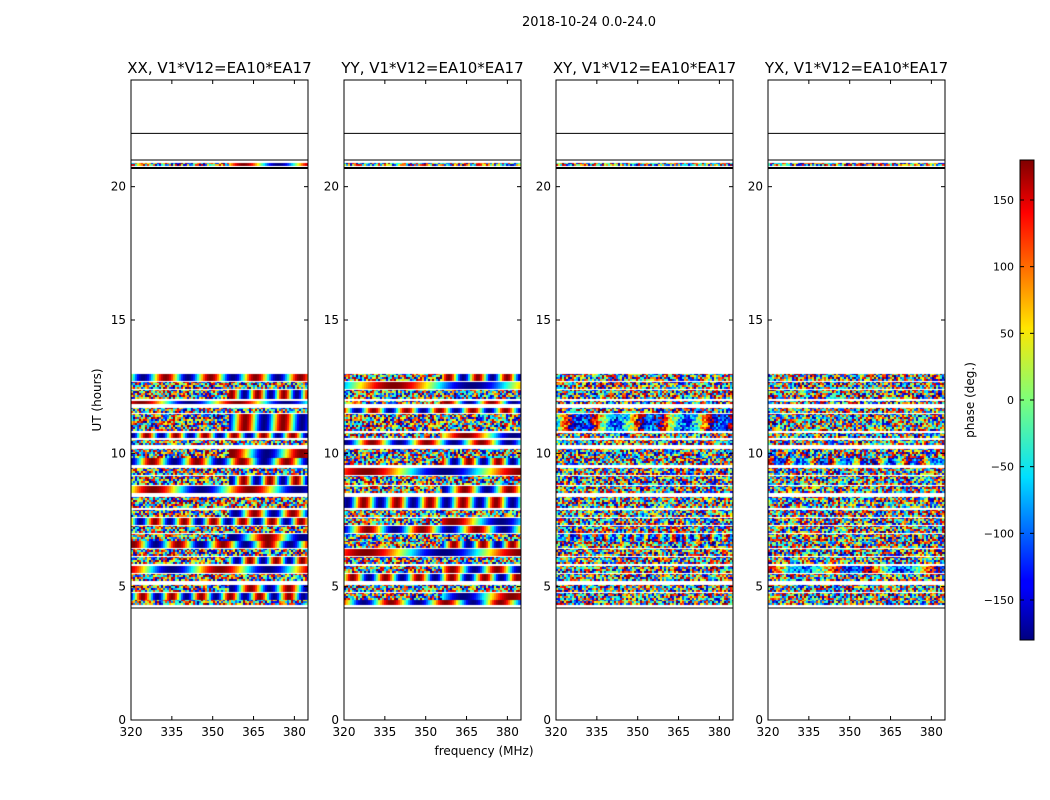 The height and width of the screenshot is (800, 1050). What do you see at coordinates (970, 400) in the screenshot?
I see `colorbar-label: phase (deg.)` at bounding box center [970, 400].